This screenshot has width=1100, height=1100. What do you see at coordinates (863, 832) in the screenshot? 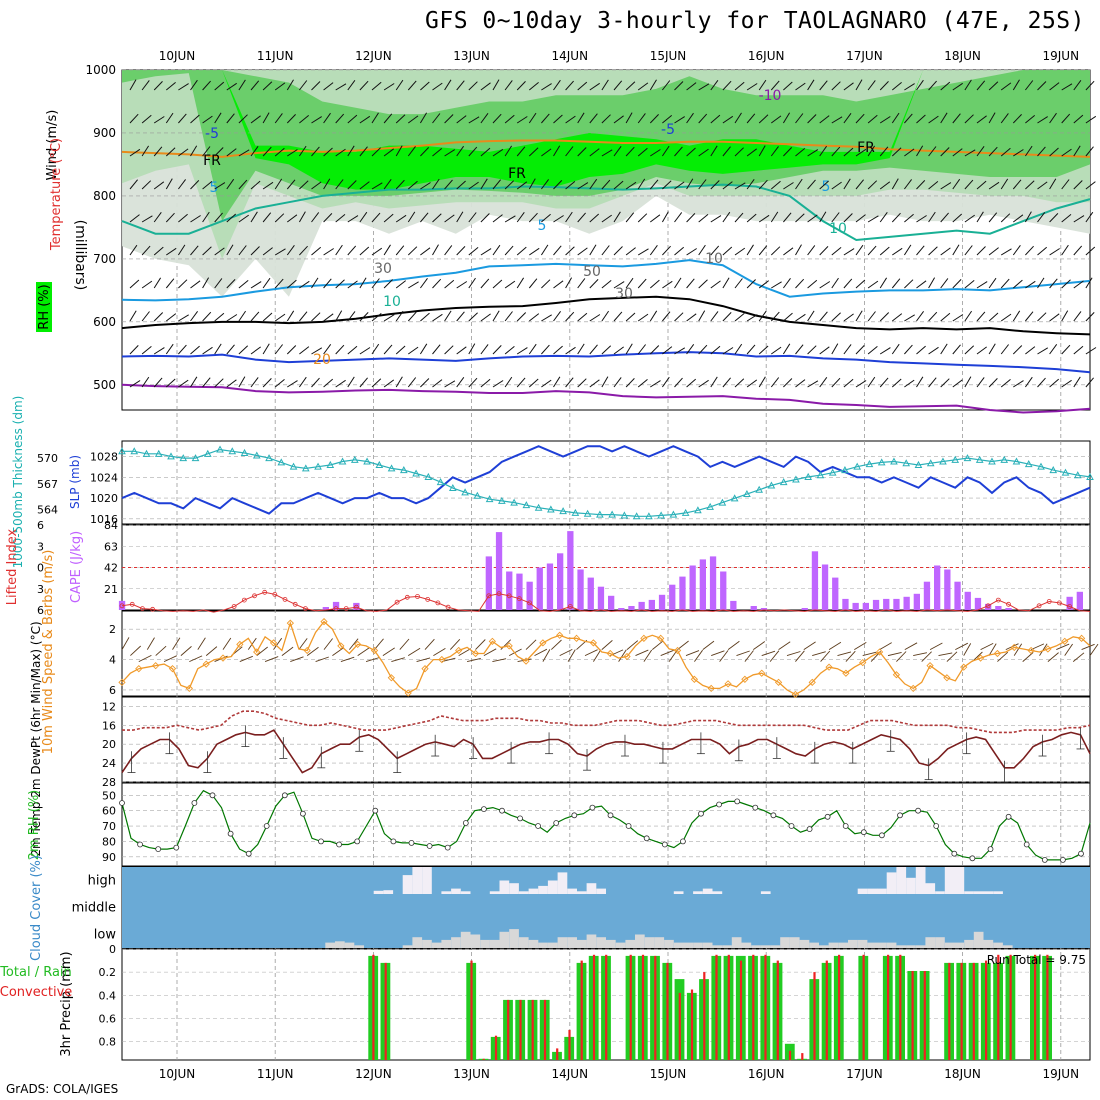
I see `rh-marker` at bounding box center [863, 832].